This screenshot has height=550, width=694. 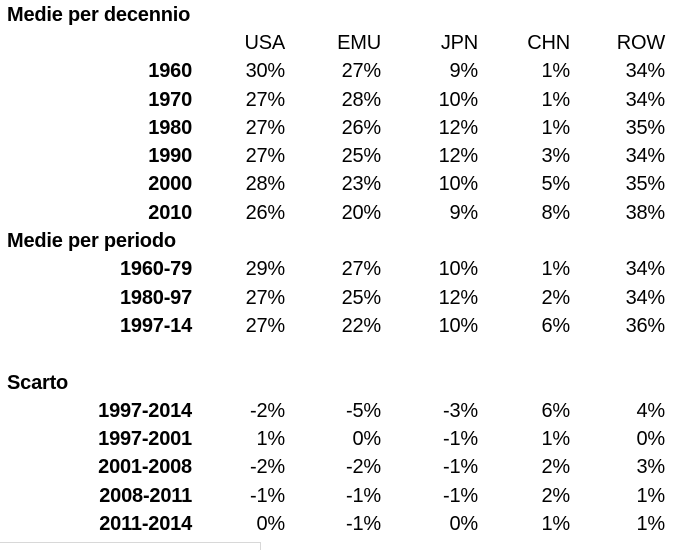 I want to click on table-row: 1980 27% 26% 12% 1% 35%, so click(x=347, y=128).